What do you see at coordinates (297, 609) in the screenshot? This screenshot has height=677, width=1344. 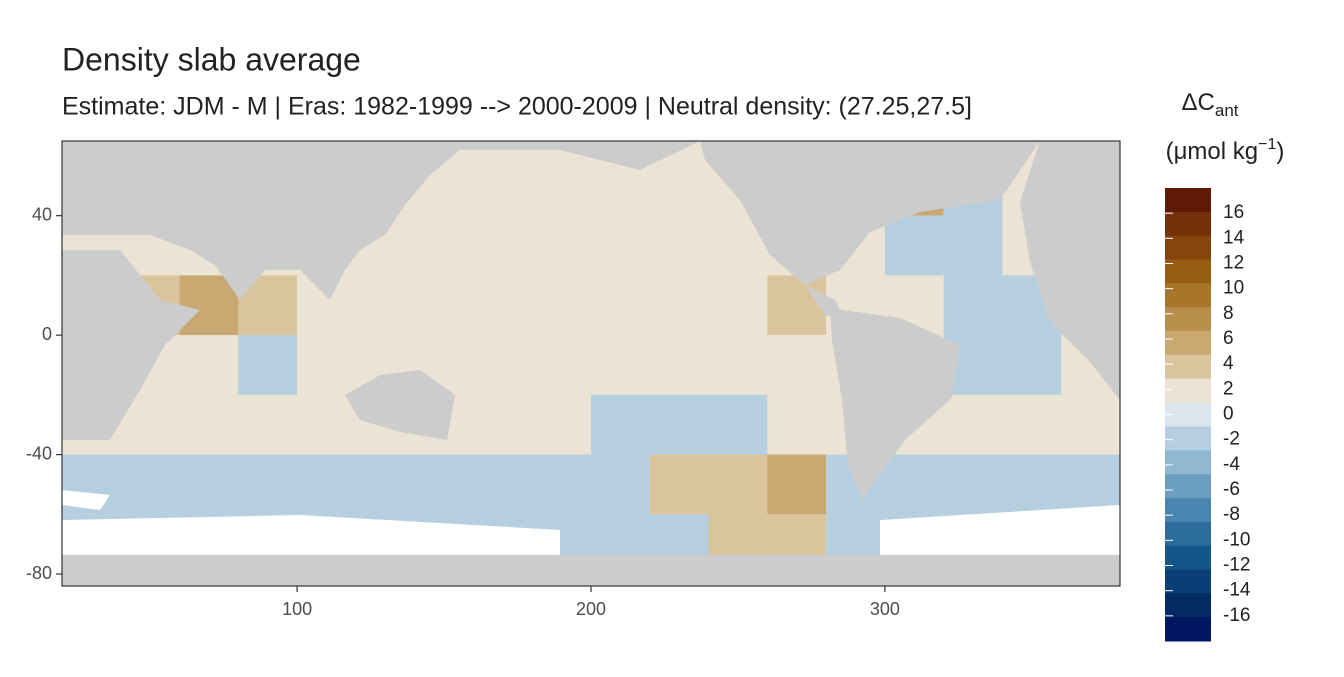 I see `x-tick-label: 100` at bounding box center [297, 609].